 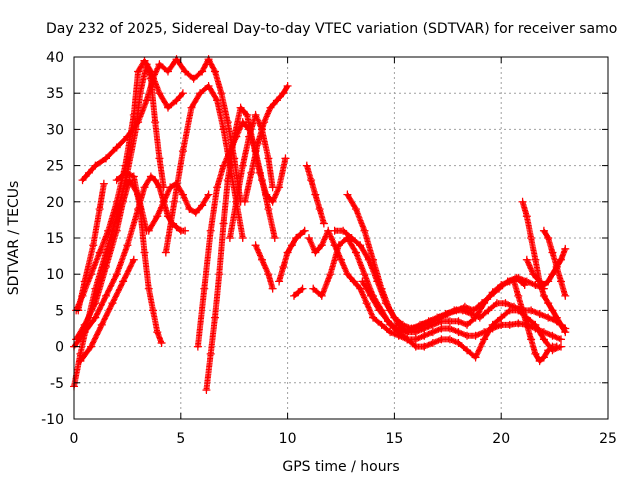 What do you see at coordinates (608, 439) in the screenshot?
I see `x-tick-label: 25` at bounding box center [608, 439].